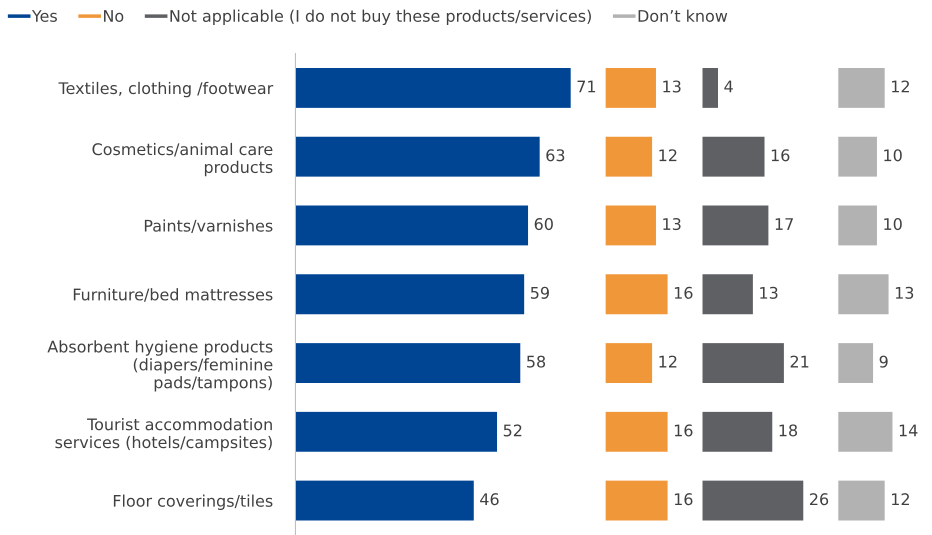  Describe the element at coordinates (728, 86) in the screenshot. I see `data-label: 4` at that location.